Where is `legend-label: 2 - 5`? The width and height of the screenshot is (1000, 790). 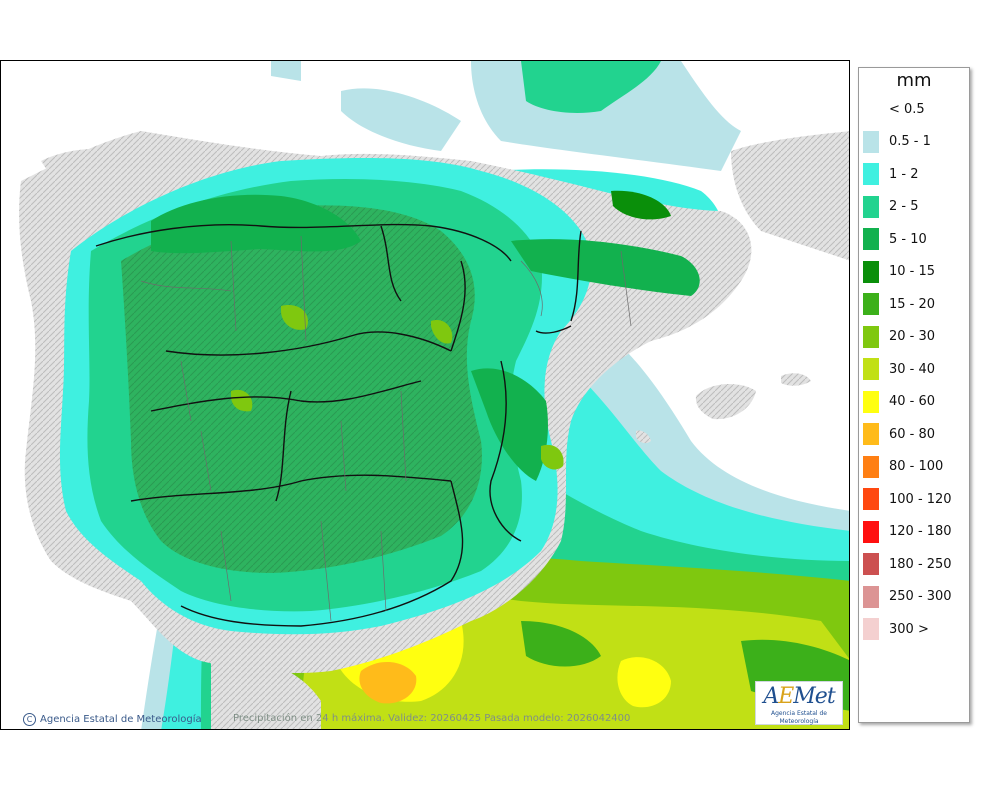 legend-label: 2 - 5 is located at coordinates (904, 206).